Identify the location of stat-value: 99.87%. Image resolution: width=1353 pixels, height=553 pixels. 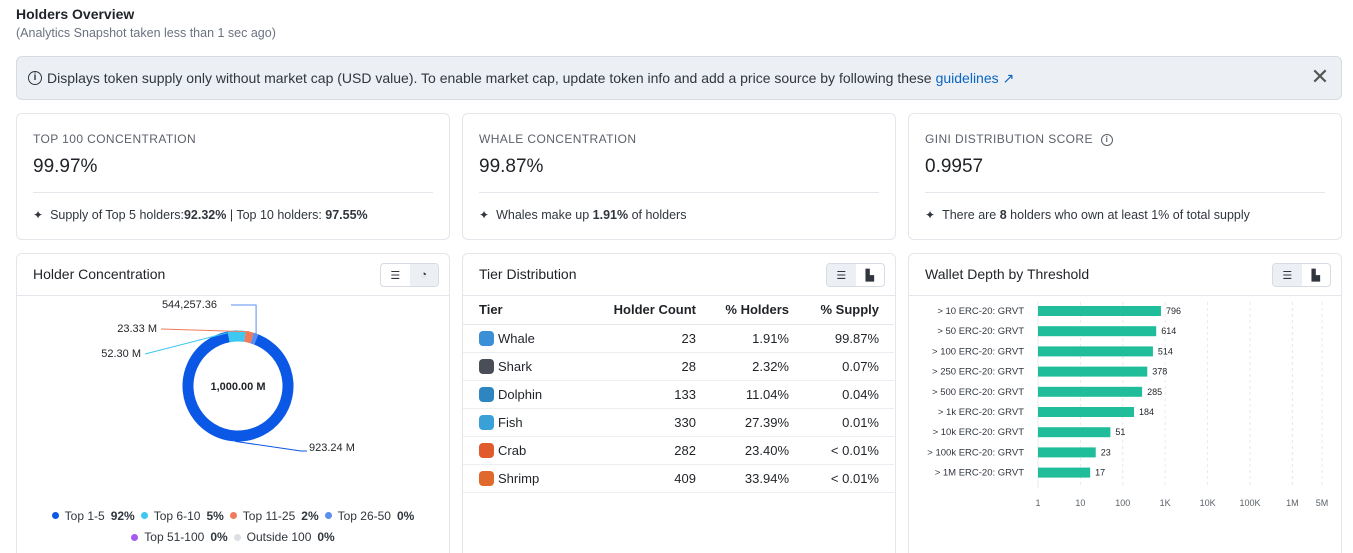
(511, 166).